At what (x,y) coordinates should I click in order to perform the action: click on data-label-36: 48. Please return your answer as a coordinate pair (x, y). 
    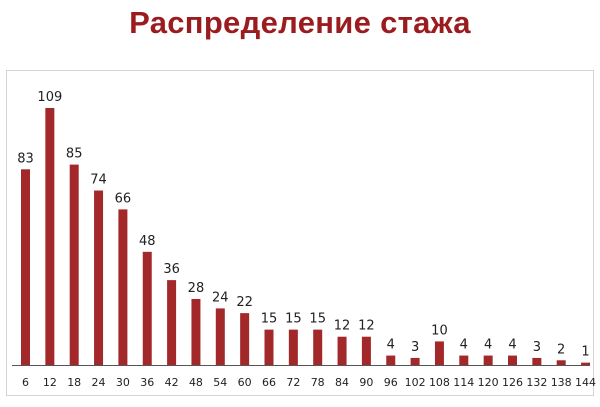
    Looking at the image, I should click on (147, 241).